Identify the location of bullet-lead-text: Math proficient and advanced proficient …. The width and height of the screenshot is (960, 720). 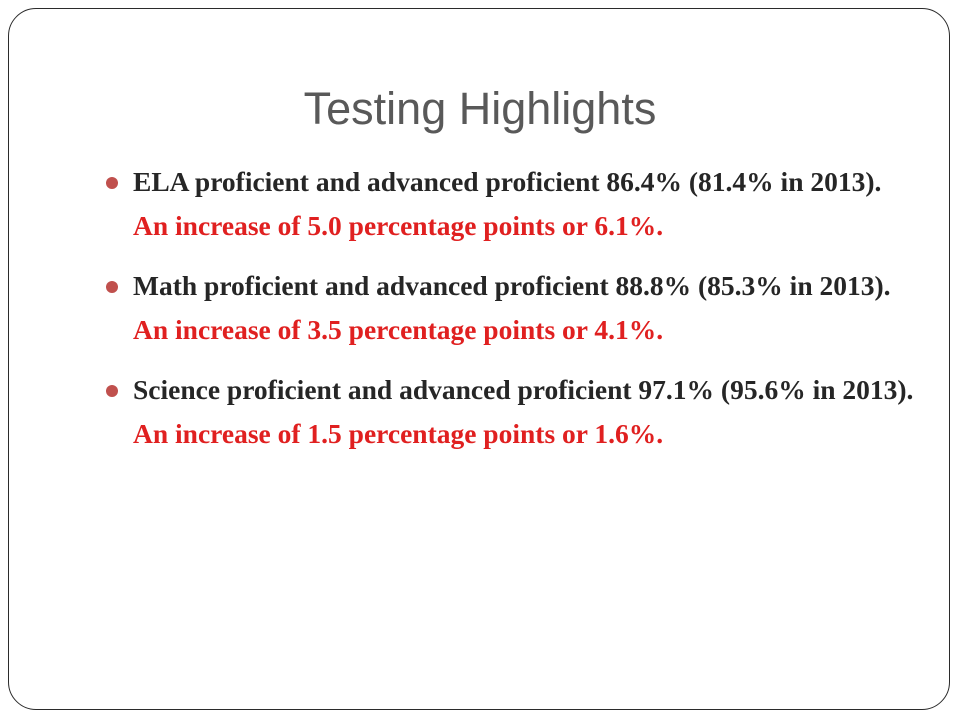
(512, 285).